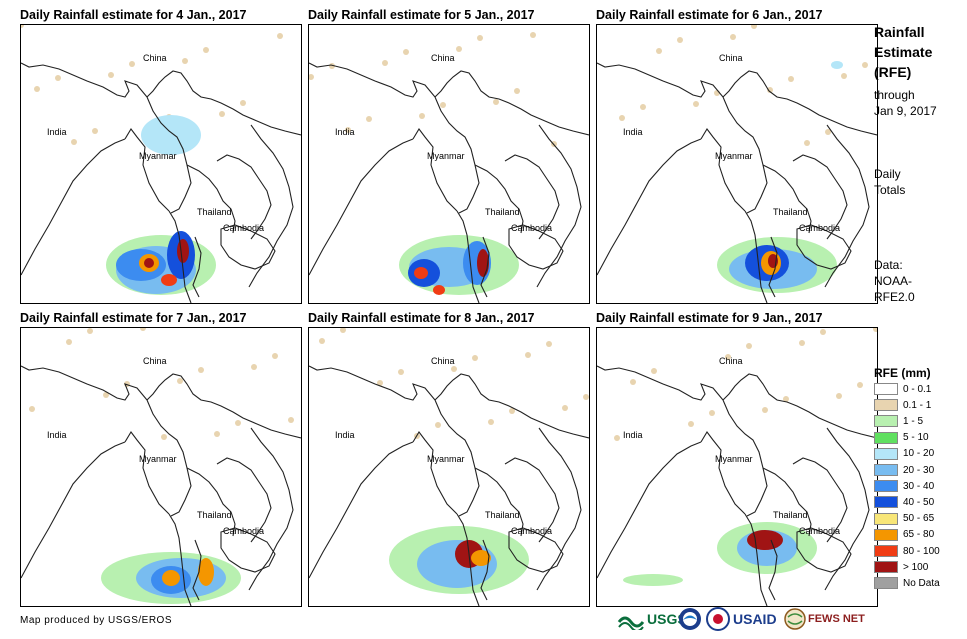 Image resolution: width=967 pixels, height=639 pixels. Describe the element at coordinates (917, 389) in the screenshot. I see `legend-label: 0 - 0.1` at that location.